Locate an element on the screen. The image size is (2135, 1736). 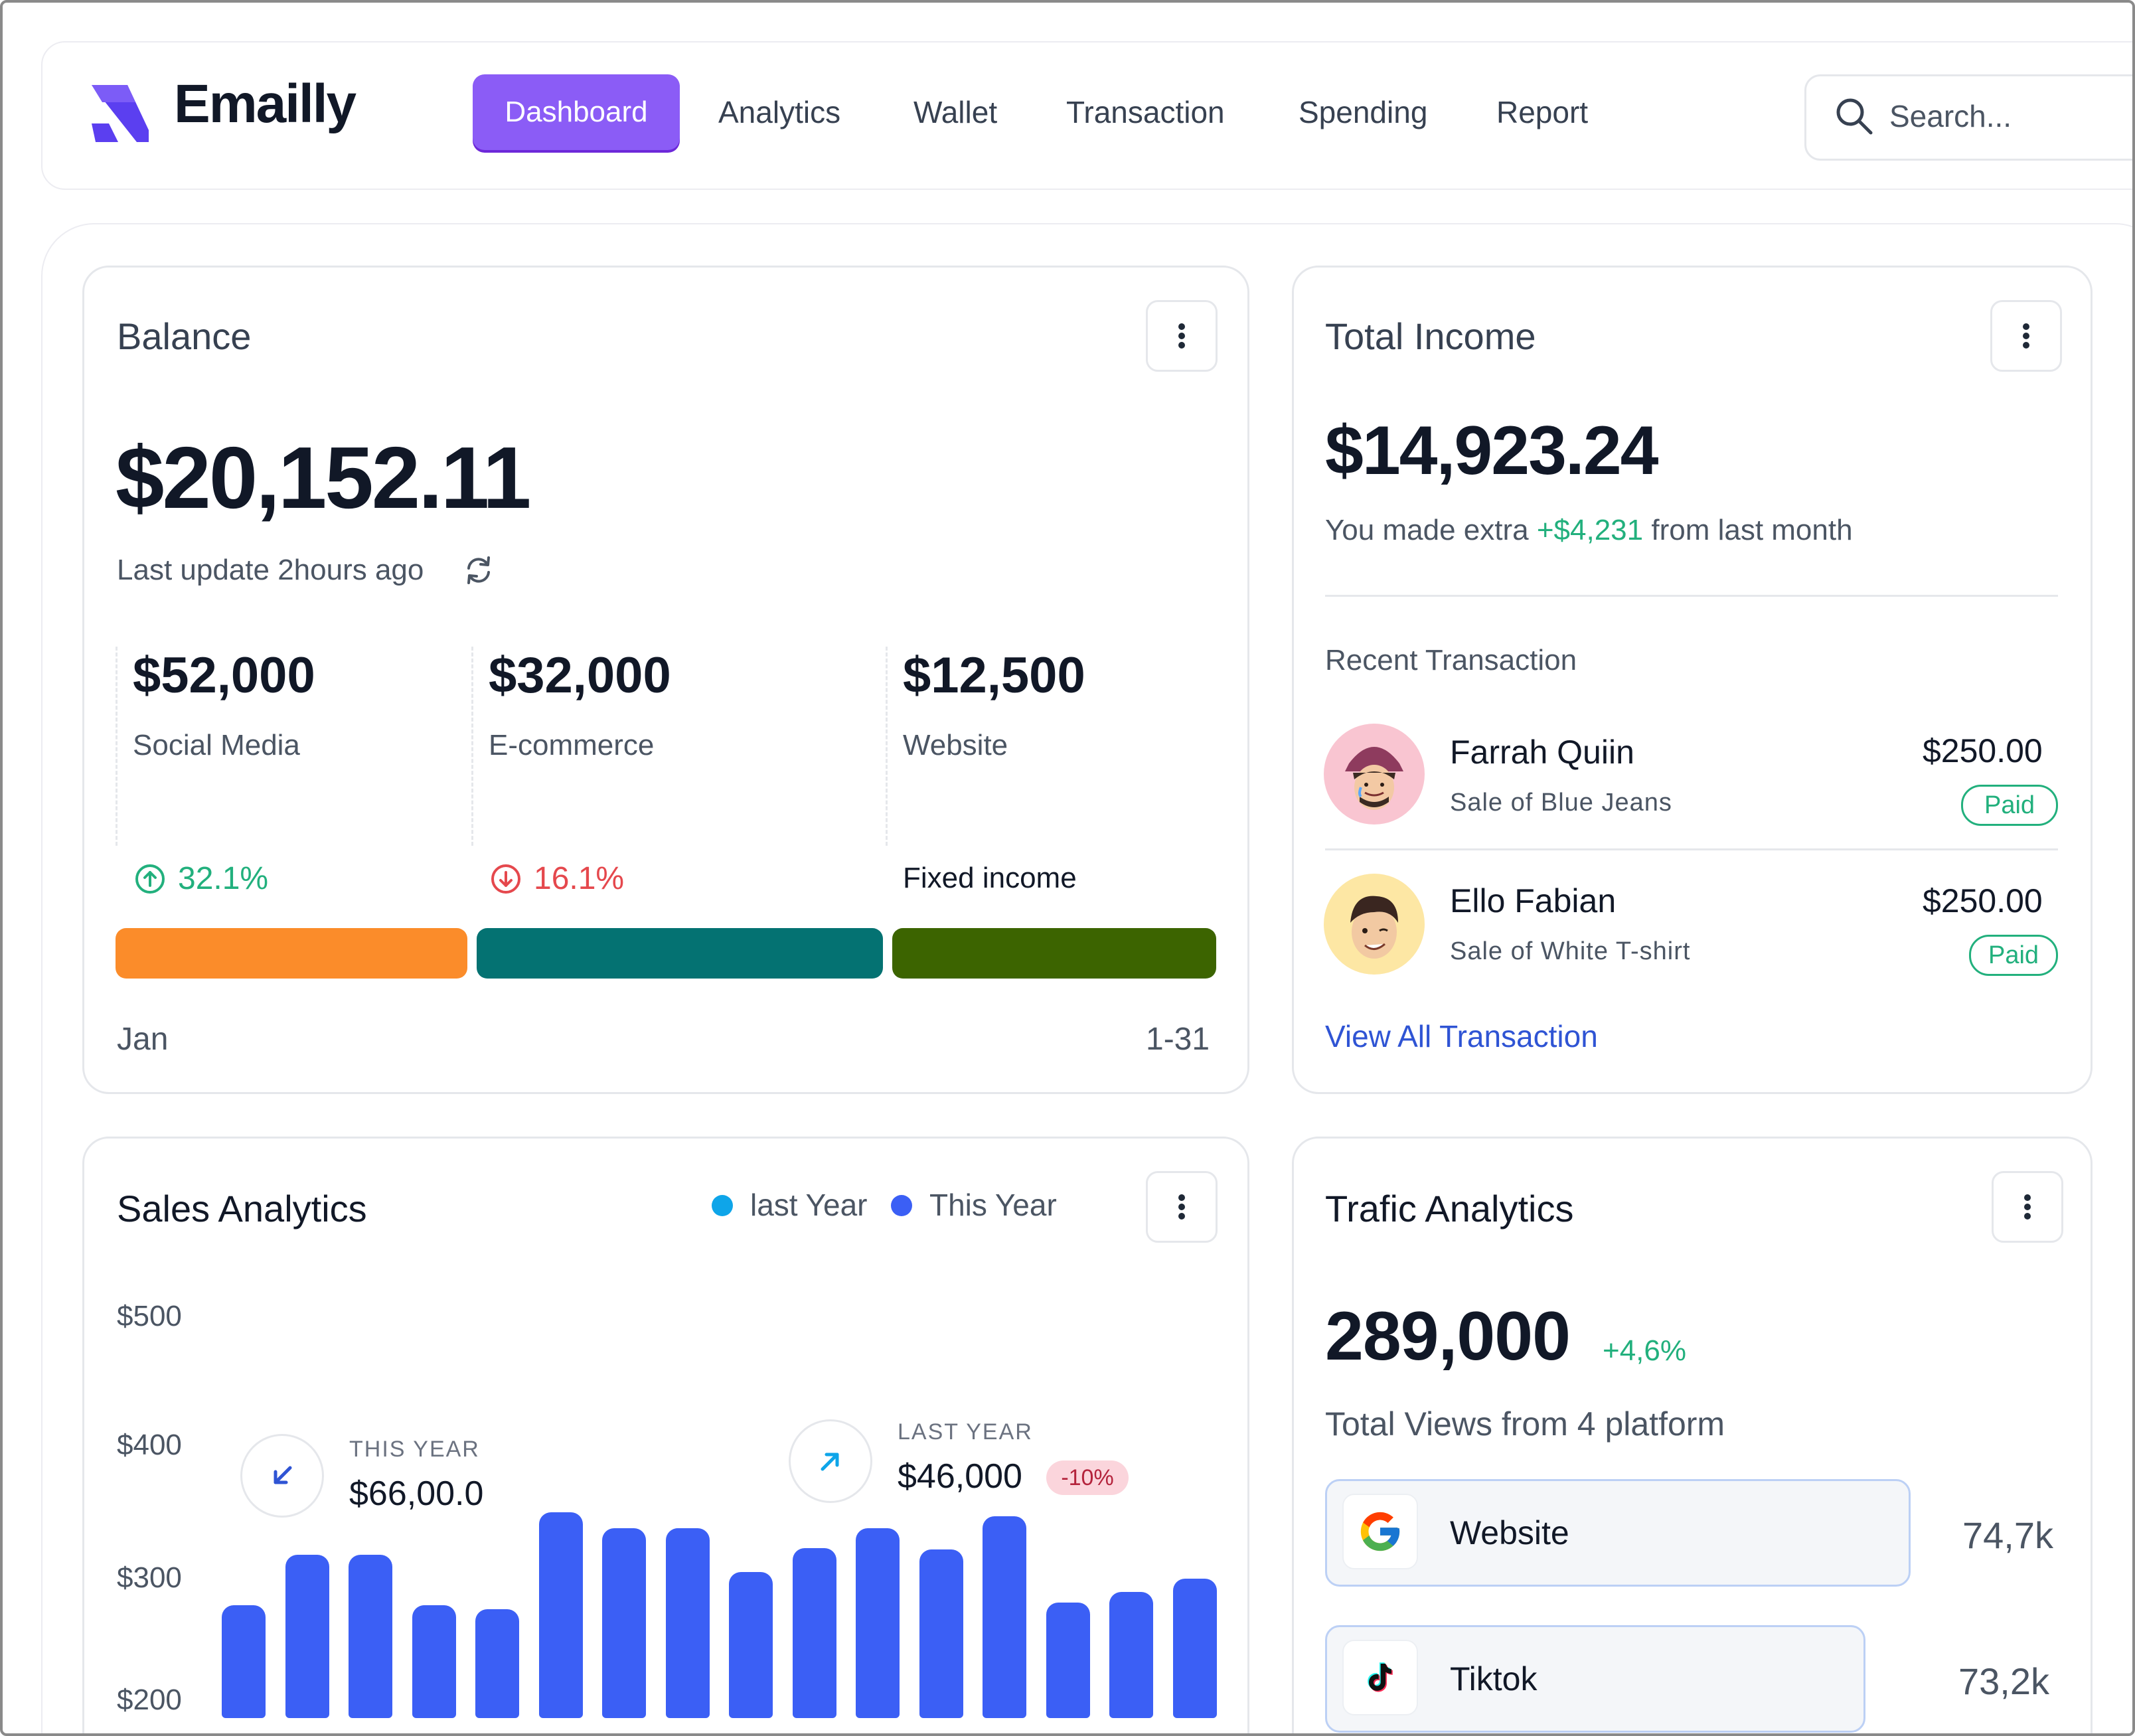
divider is located at coordinates (1691, 596).